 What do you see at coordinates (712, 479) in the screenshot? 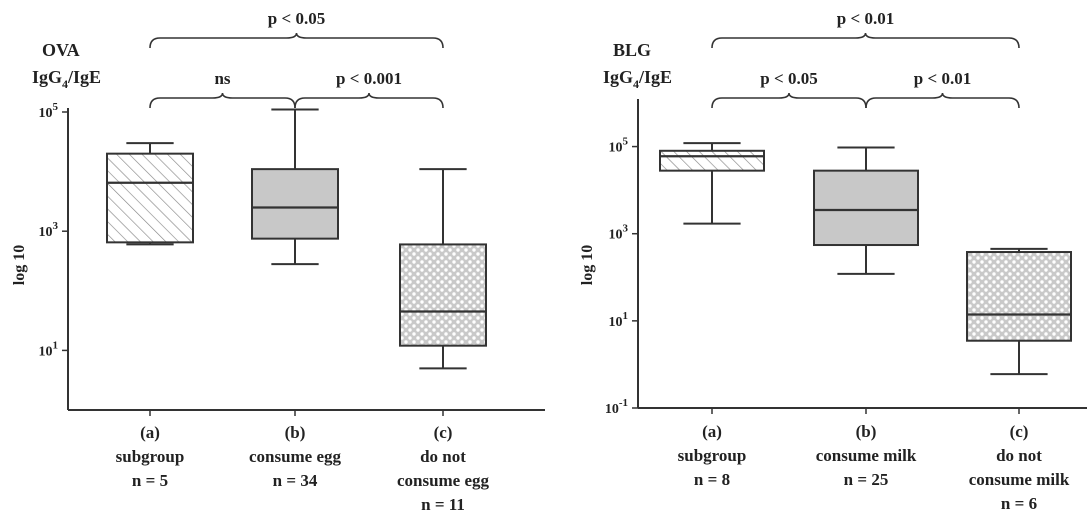
I see `category-label: n = 8` at bounding box center [712, 479].